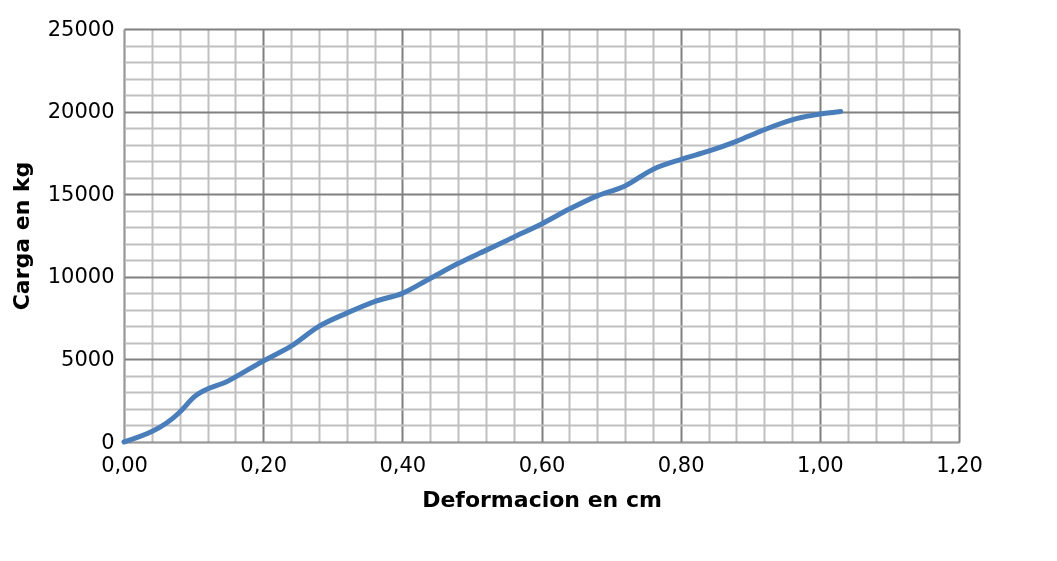 The width and height of the screenshot is (1057, 561). Describe the element at coordinates (959, 464) in the screenshot. I see `x-tick-label: 1,20` at that location.